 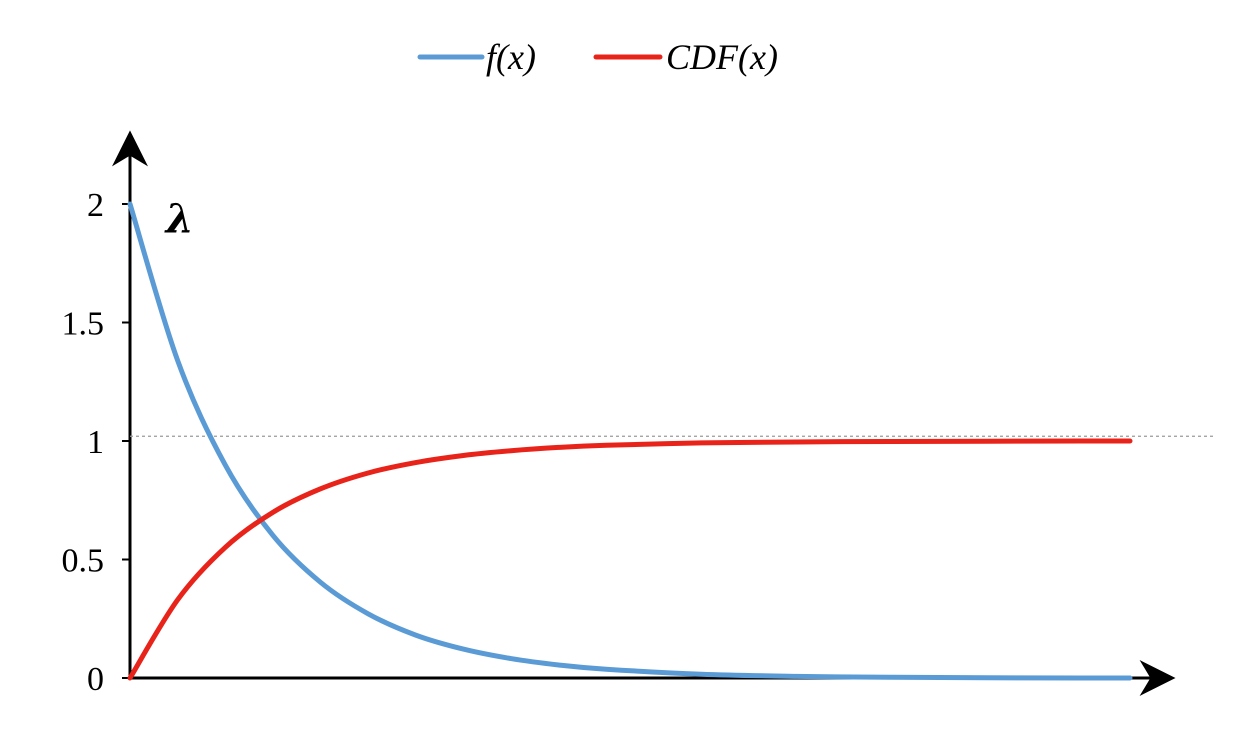 What do you see at coordinates (511, 57) in the screenshot?
I see `legend-label-fx: f(x)` at bounding box center [511, 57].